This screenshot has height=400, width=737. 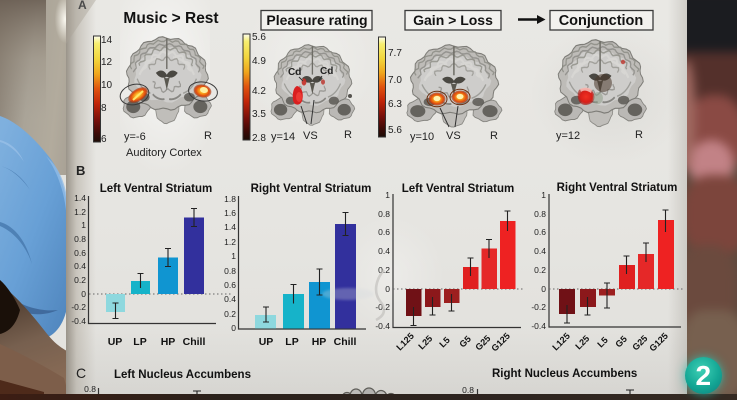 What do you see at coordinates (568, 136) in the screenshot?
I see `svg-text: y=12` at bounding box center [568, 136].